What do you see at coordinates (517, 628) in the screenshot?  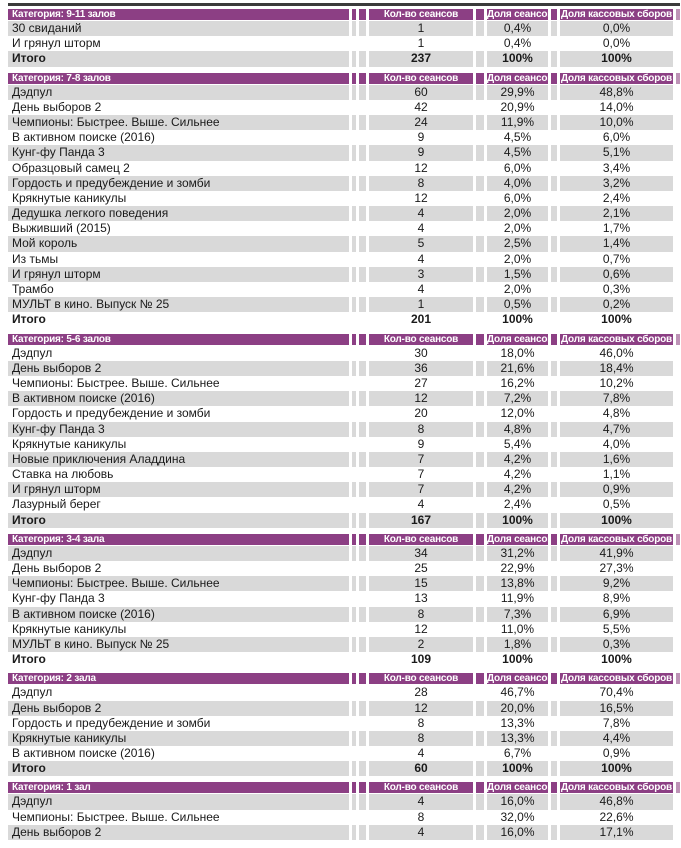 I see `sessions-share-cell: 11,0%` at bounding box center [517, 628].